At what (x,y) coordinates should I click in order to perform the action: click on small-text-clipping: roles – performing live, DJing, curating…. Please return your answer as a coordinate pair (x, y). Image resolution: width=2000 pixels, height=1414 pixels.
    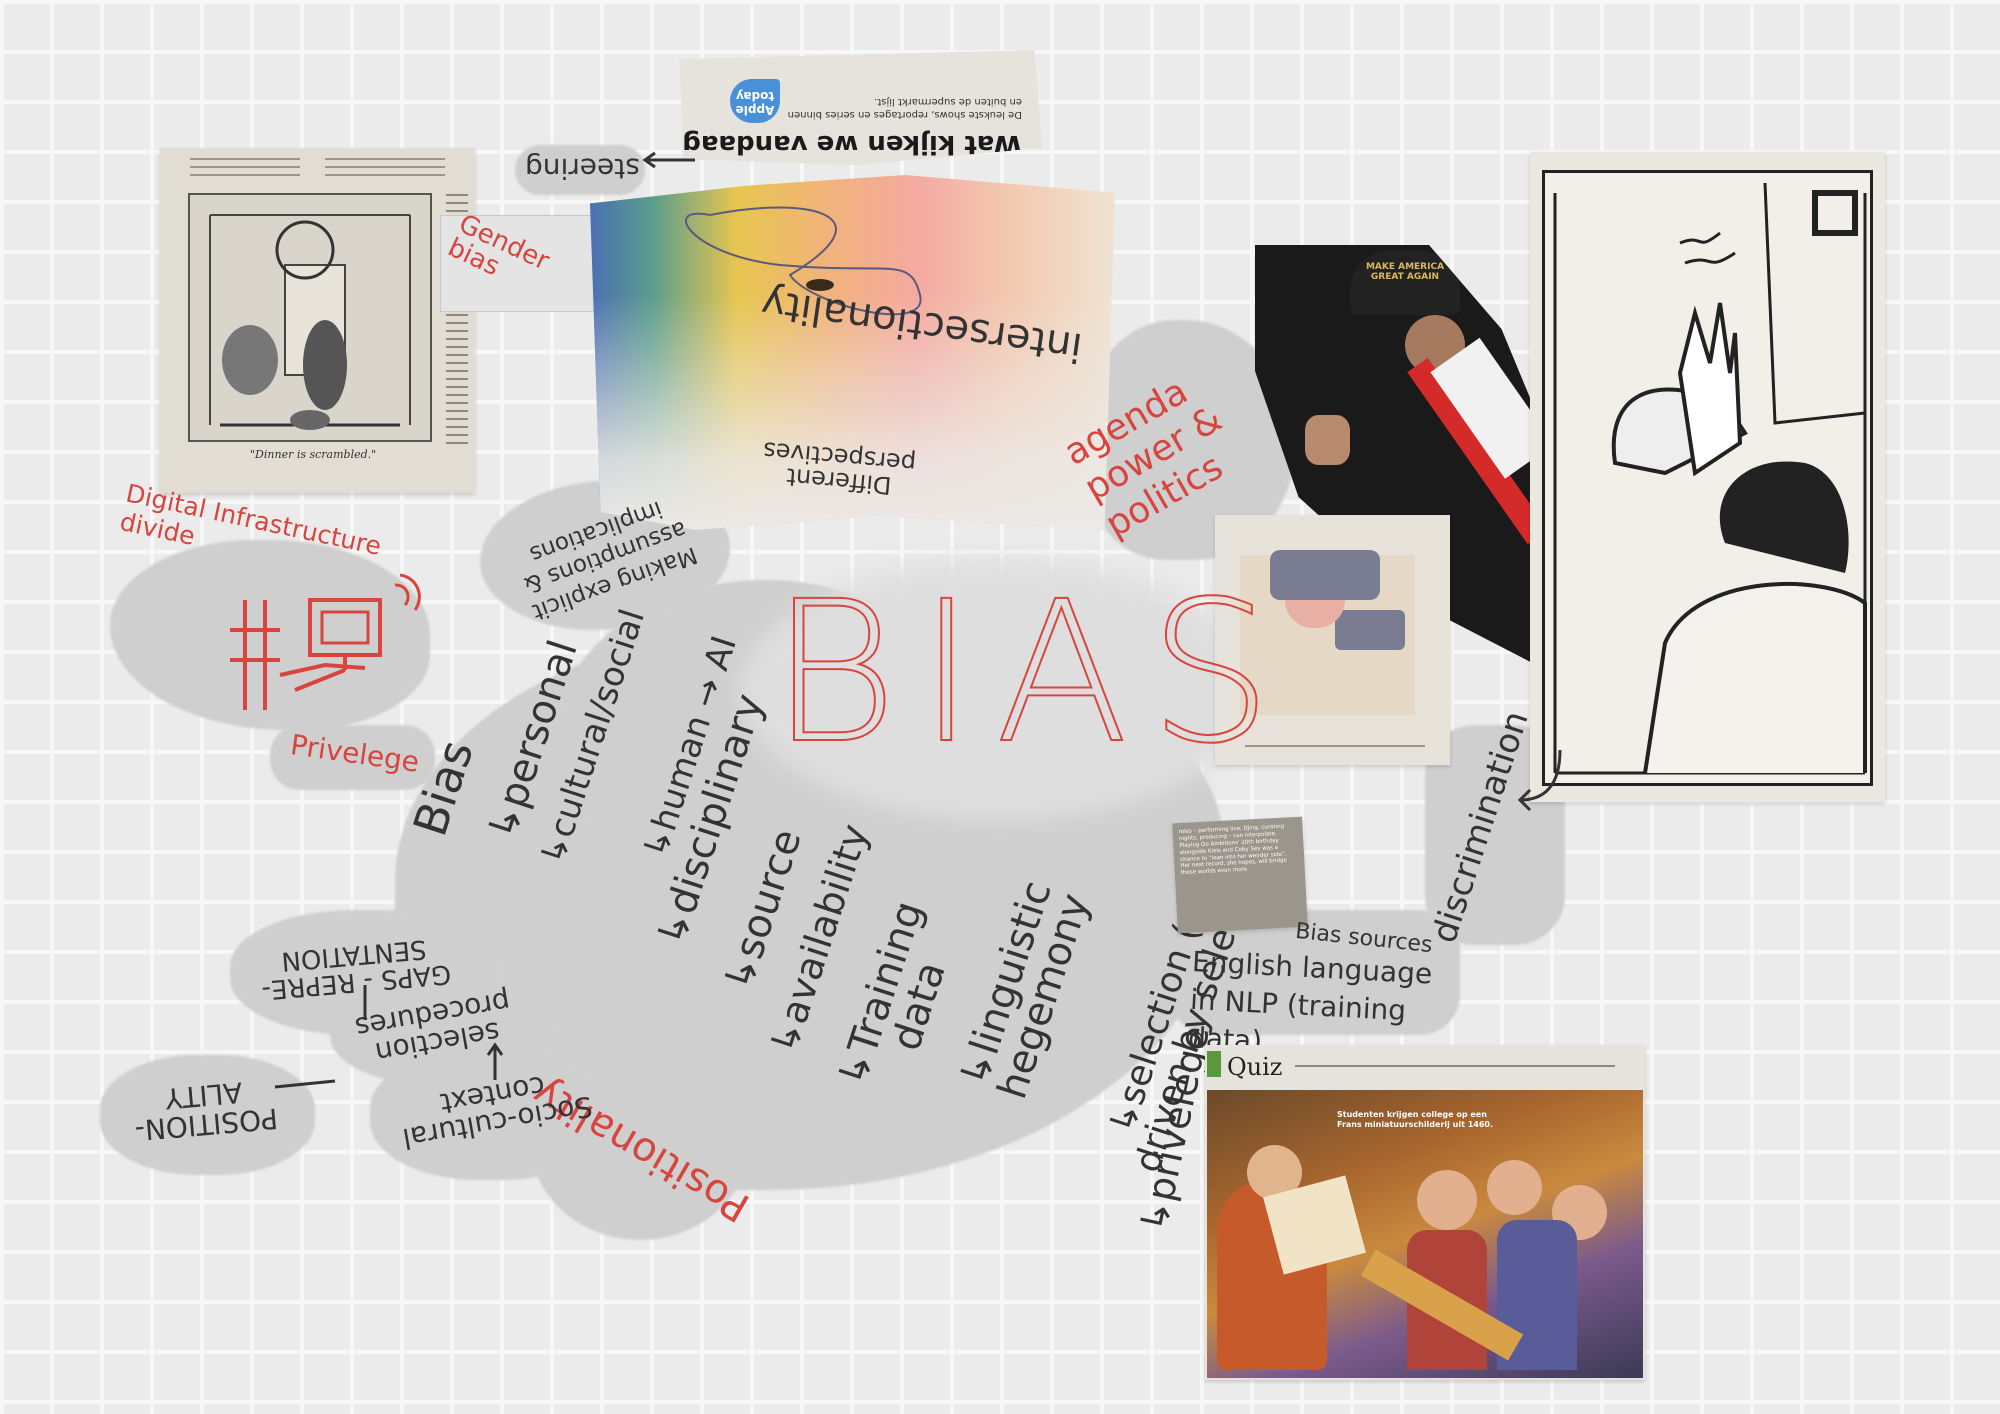
    Looking at the image, I should click on (1240, 875).